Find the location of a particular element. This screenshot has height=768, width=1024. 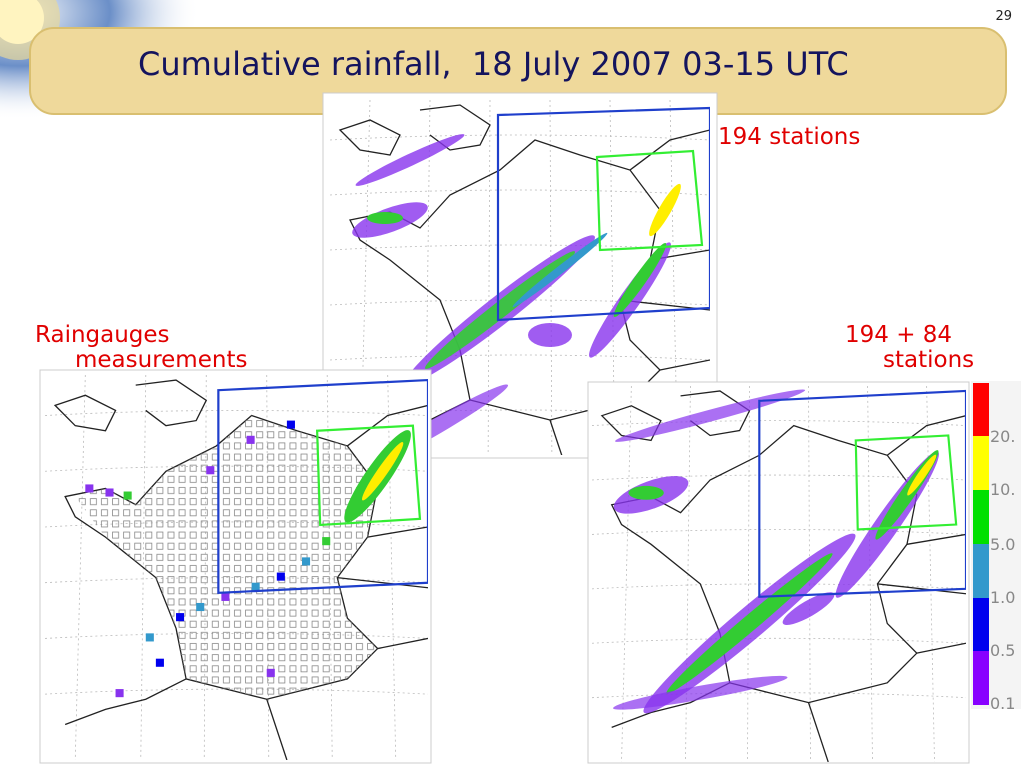

legend-label: 10. is located at coordinates (1003, 489).